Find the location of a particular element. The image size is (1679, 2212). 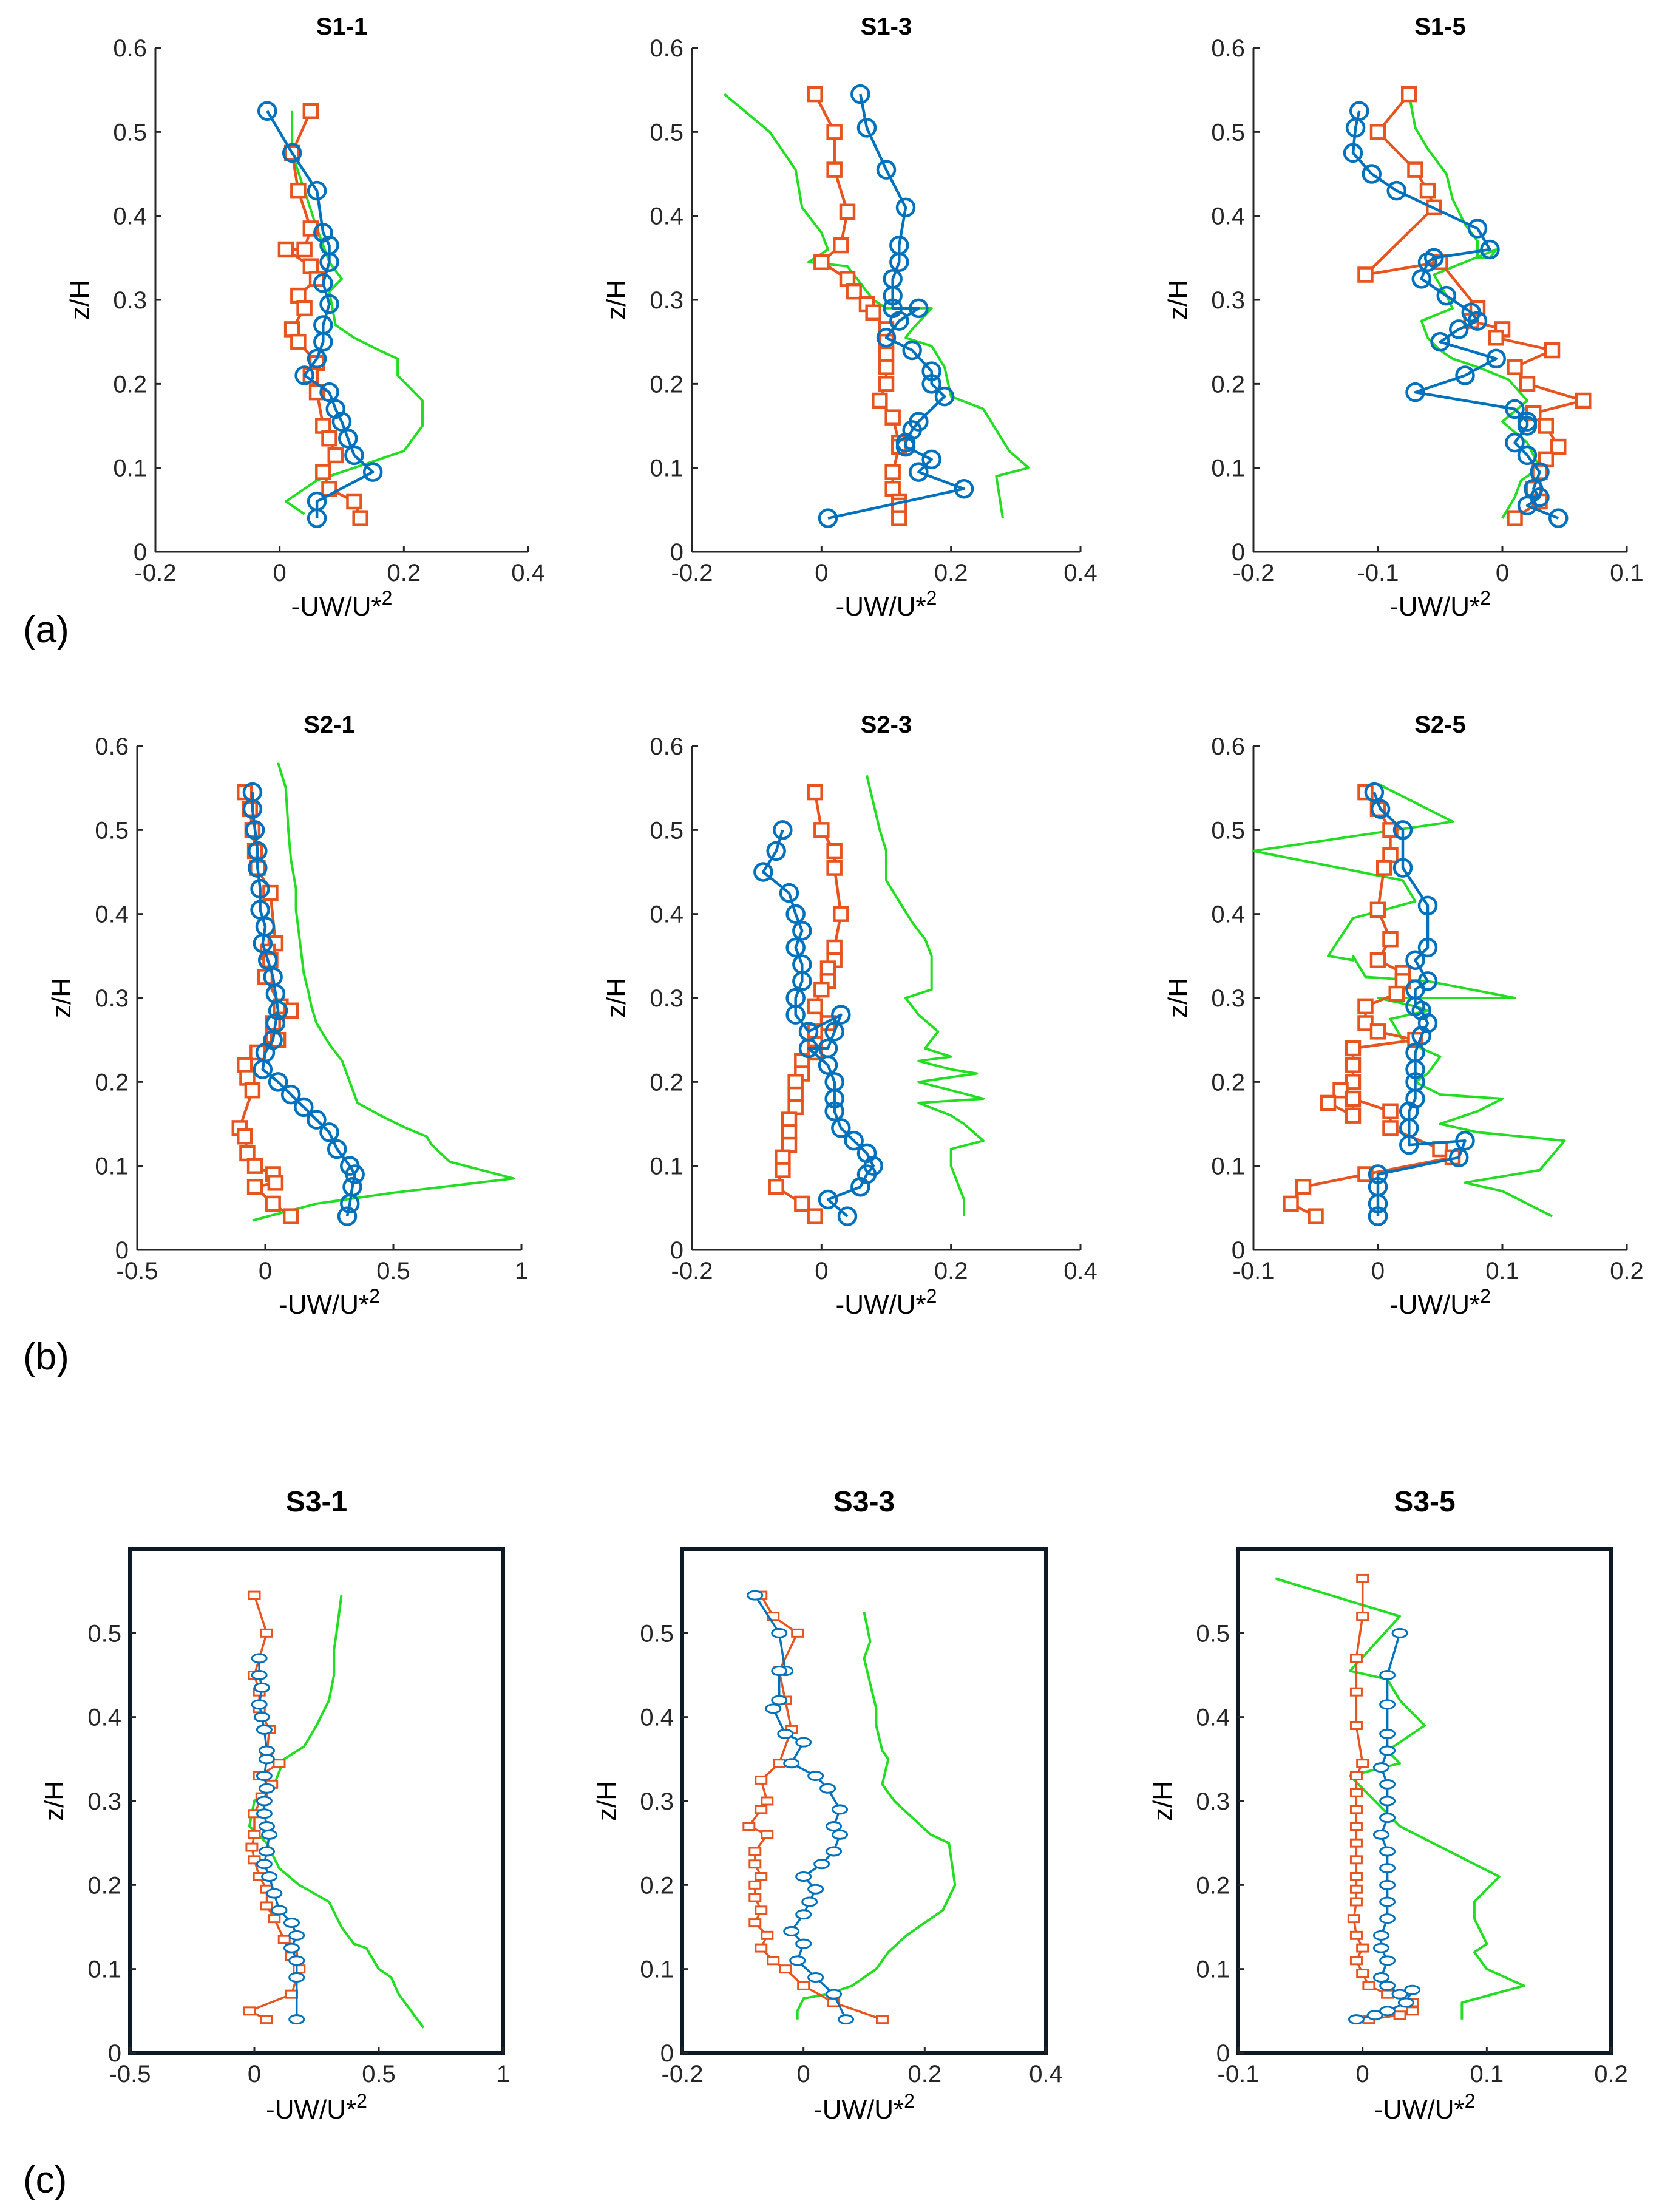

x-tick-label: 1 is located at coordinates (503, 2074).